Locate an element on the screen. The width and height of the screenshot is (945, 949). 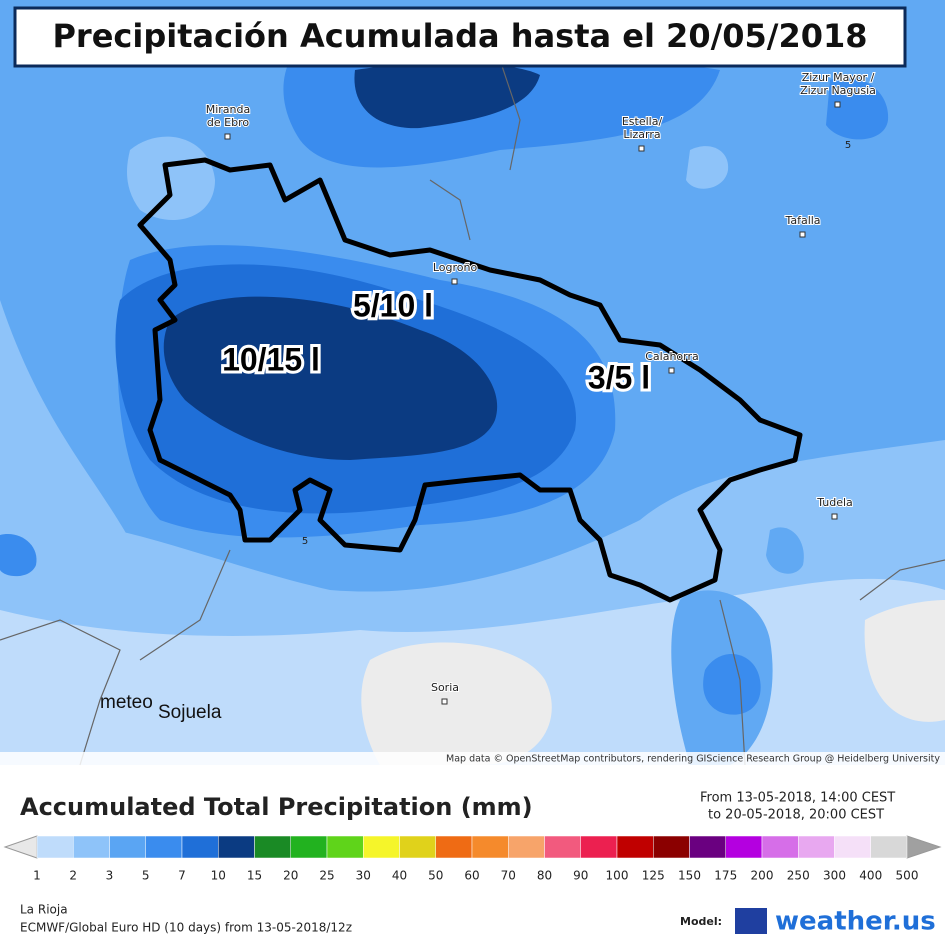
title-box is located at coordinates (460, 37).